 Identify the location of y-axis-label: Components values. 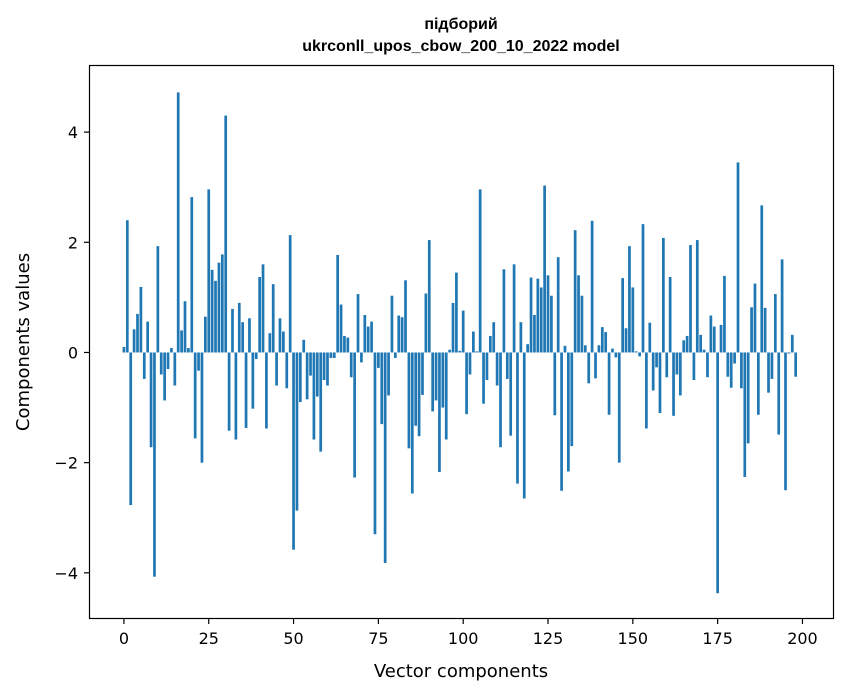
(23, 342).